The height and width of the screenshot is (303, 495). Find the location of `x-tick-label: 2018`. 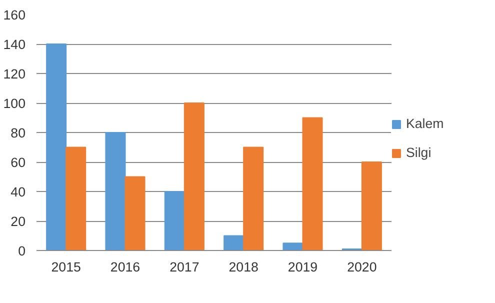

x-tick-label: 2018 is located at coordinates (243, 267).